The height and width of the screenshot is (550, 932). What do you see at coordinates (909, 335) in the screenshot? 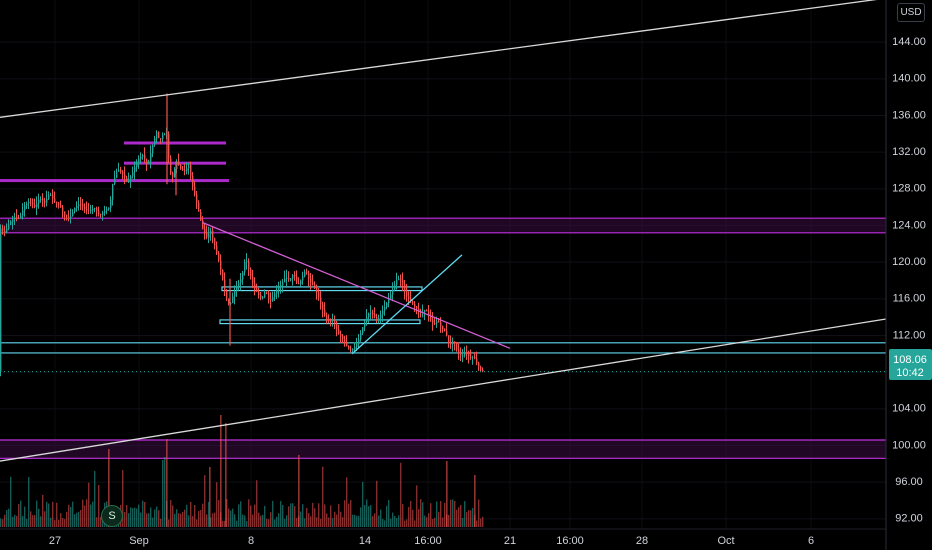
I see `price-tick-label: 112.00` at bounding box center [909, 335].